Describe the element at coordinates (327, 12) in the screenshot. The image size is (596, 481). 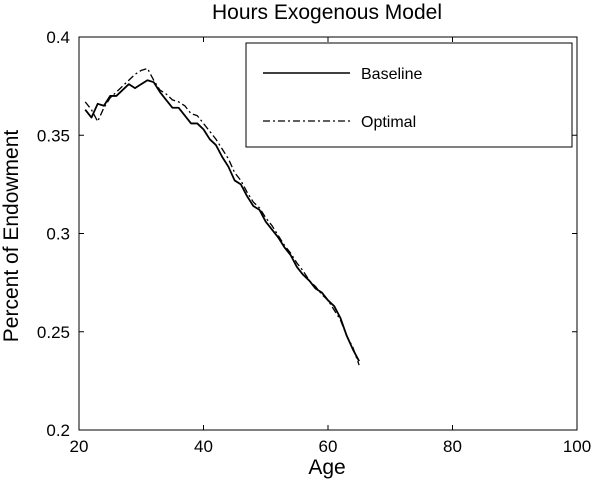
I see `chart-title: Hours Exogenous Model` at that location.